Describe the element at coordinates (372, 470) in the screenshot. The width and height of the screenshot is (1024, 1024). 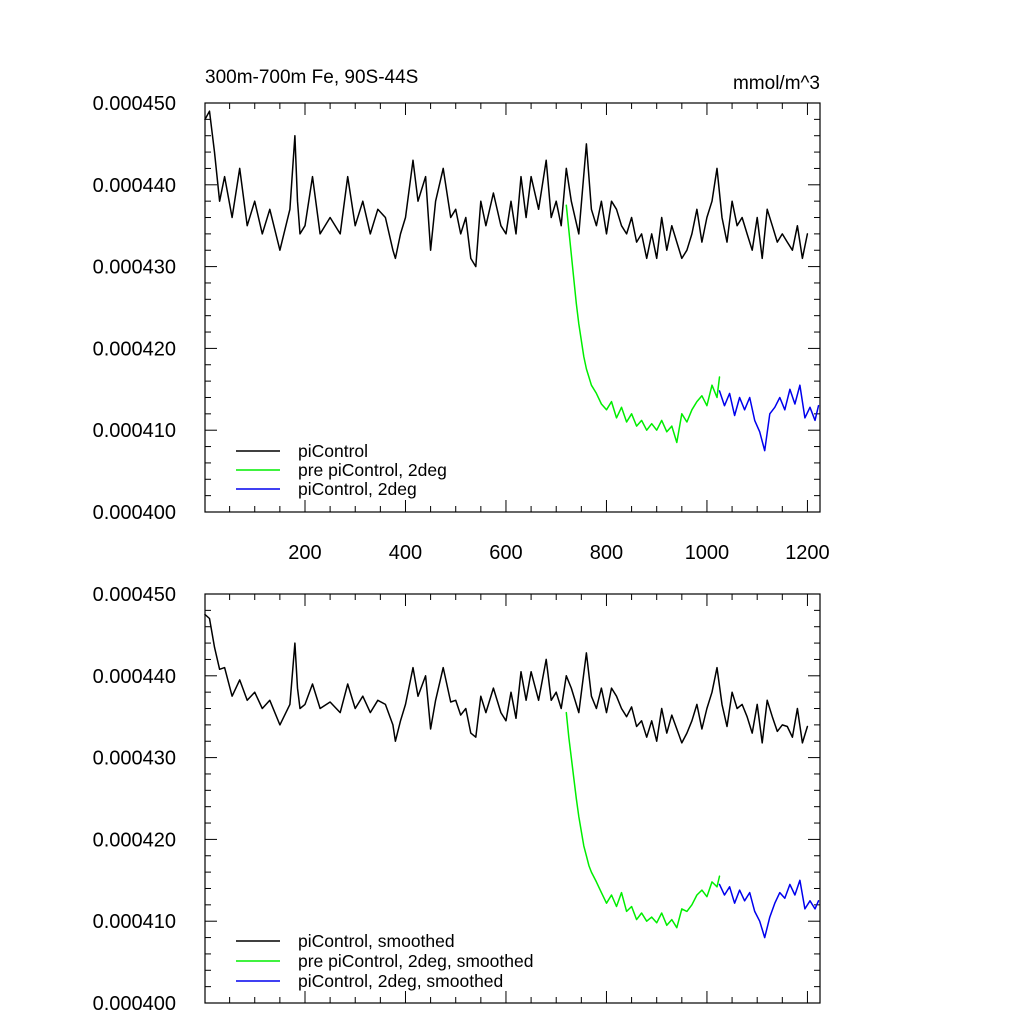
I see `panel-1-legend-label: pre piControl, 2deg` at that location.